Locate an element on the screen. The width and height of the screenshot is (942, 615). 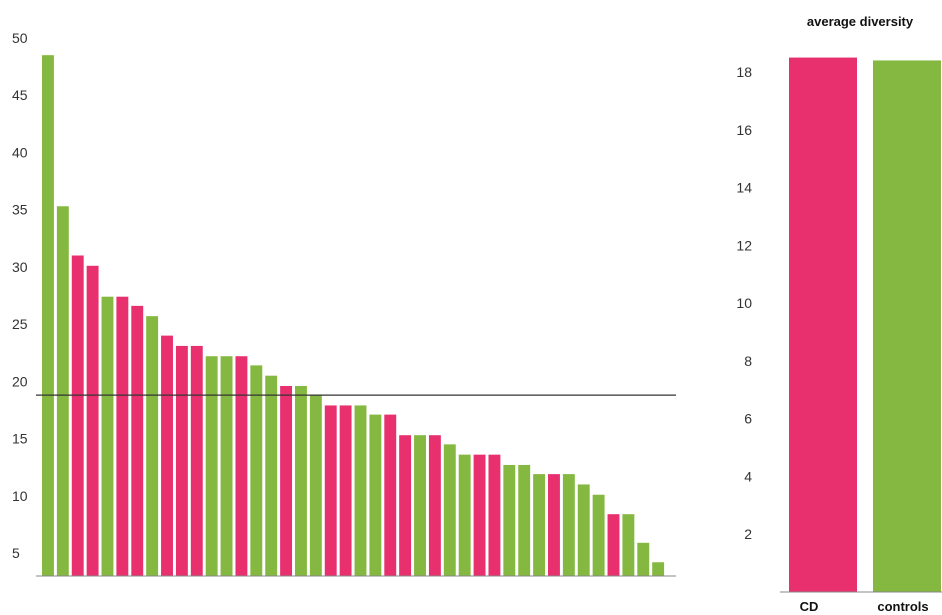
right-y-tick-label: 12 is located at coordinates (744, 245).